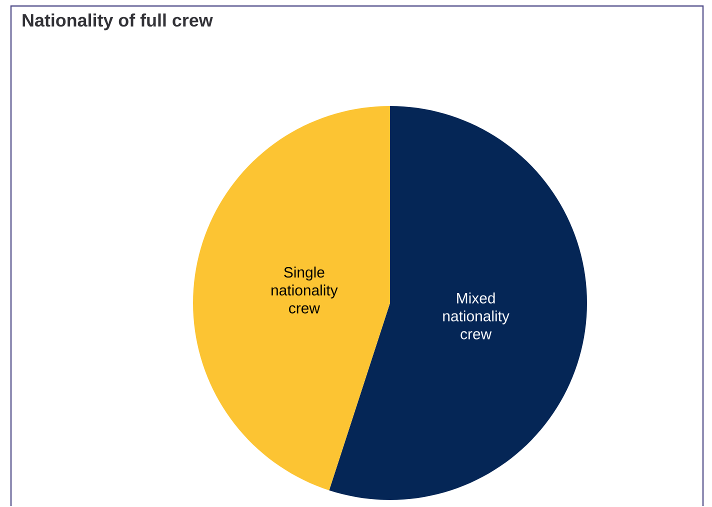 Image resolution: width=712 pixels, height=507 pixels. Describe the element at coordinates (117, 22) in the screenshot. I see `chart-title: Nationality of full crew` at that location.